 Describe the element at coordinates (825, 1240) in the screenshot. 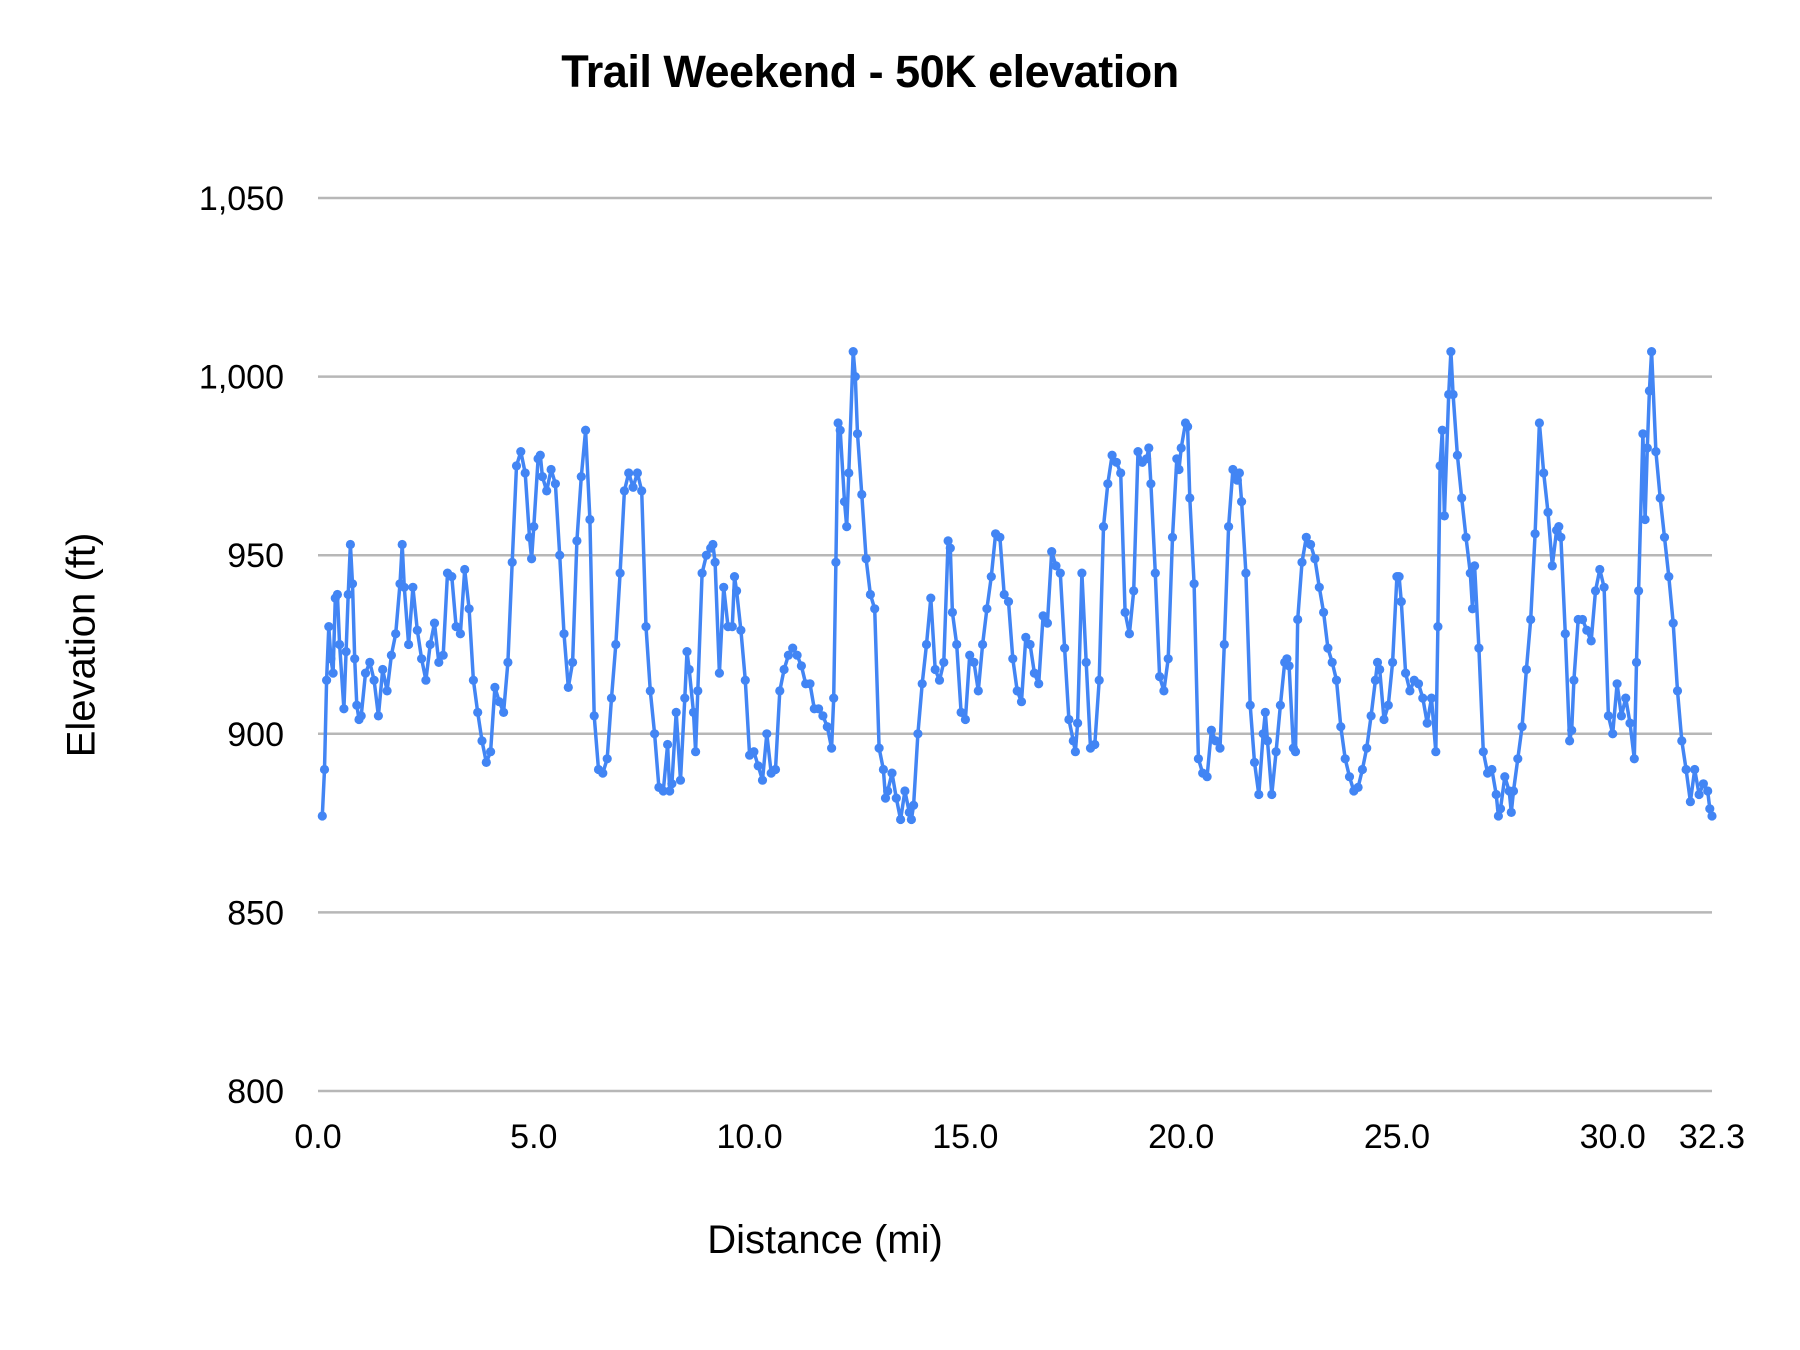

I see `x-axis-title: Distance (mi)` at that location.